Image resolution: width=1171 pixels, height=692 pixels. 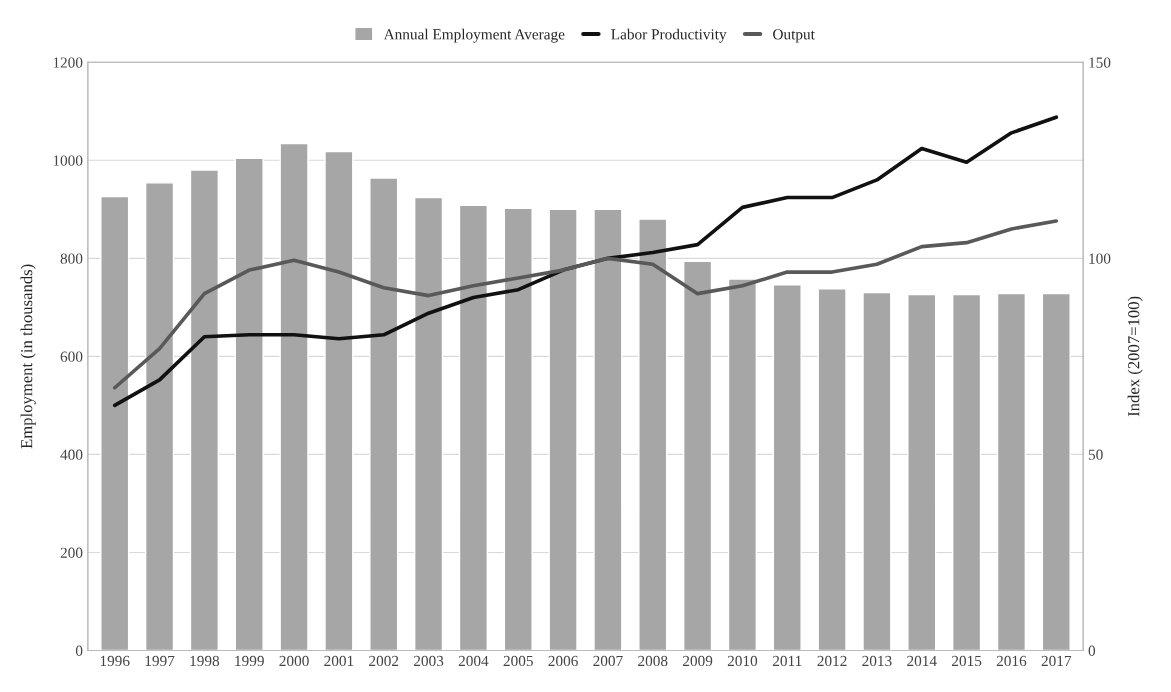 I want to click on legend-label: Annual Employment Average, so click(x=474, y=35).